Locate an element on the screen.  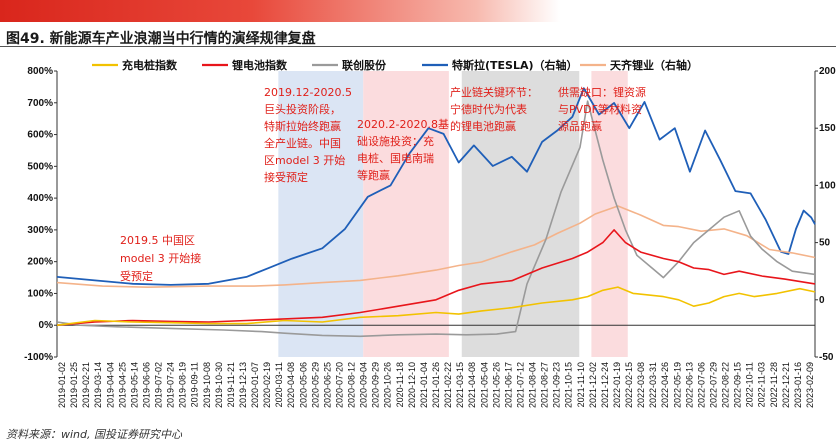
annotation-line: 区model 3 开始 is located at coordinates (304, 160).